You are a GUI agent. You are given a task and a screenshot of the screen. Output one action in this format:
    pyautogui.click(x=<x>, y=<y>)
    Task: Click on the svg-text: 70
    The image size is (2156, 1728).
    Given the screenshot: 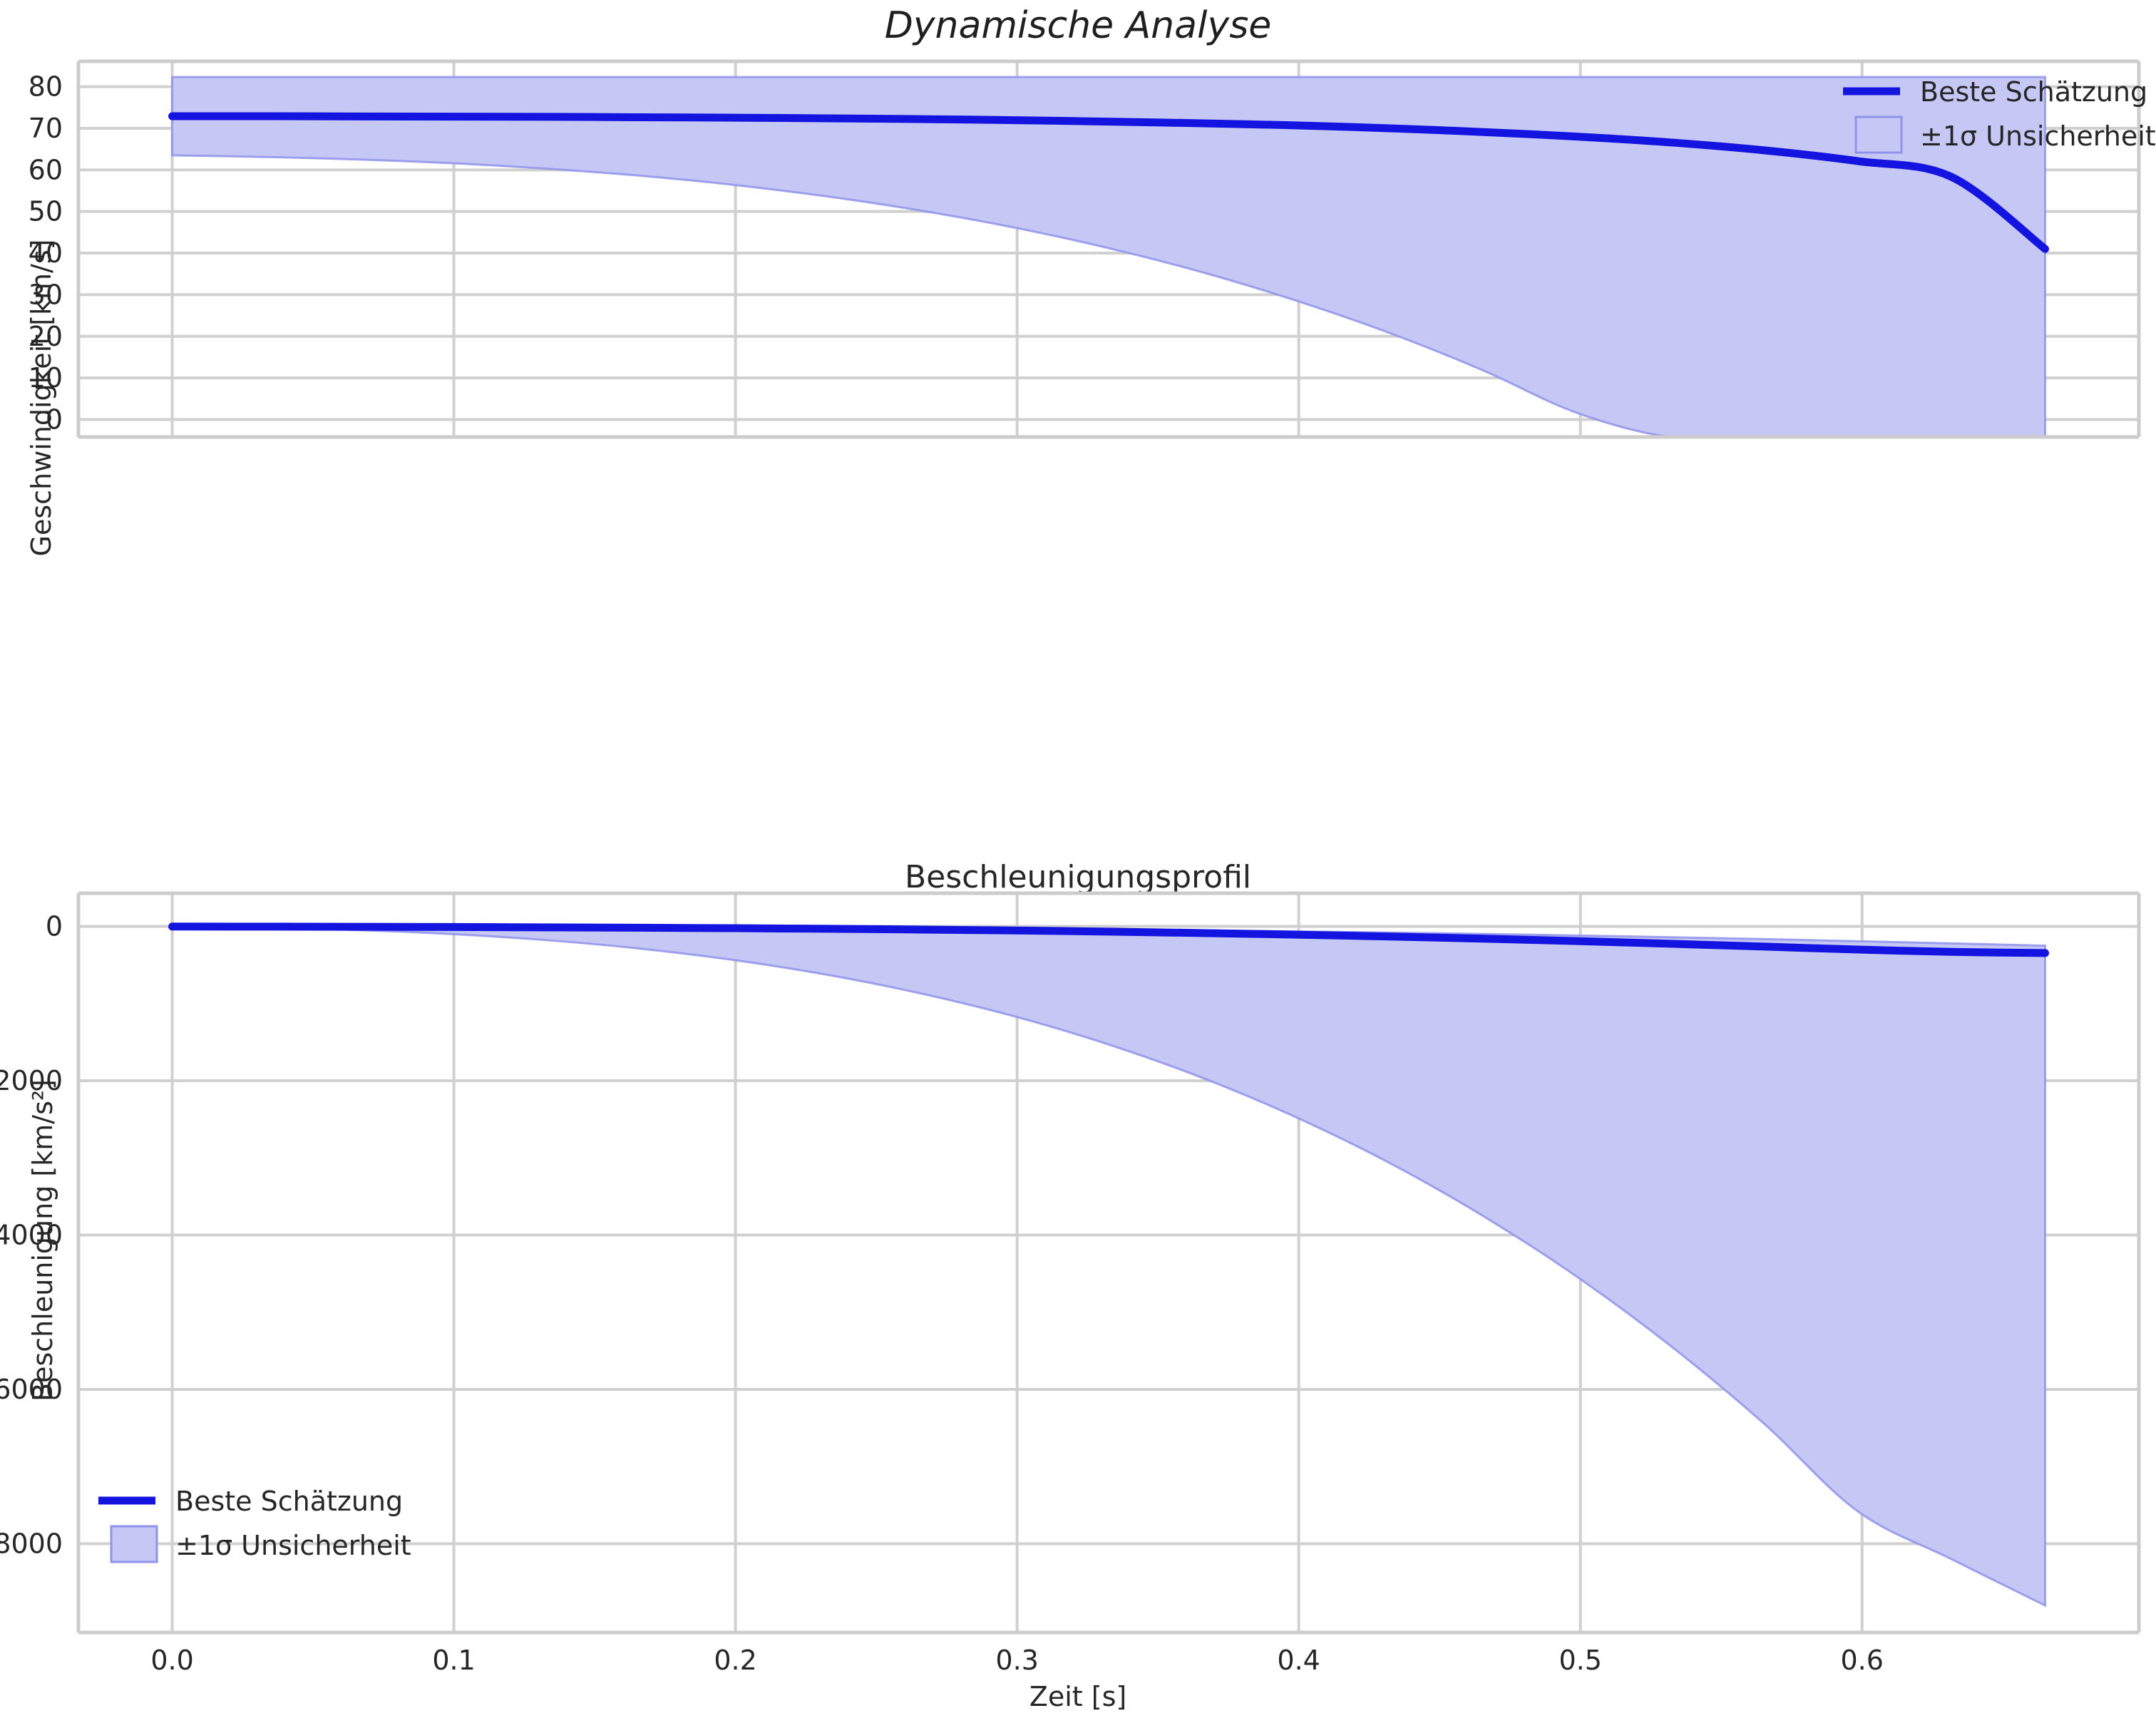 What is the action you would take?
    pyautogui.click(x=46, y=128)
    